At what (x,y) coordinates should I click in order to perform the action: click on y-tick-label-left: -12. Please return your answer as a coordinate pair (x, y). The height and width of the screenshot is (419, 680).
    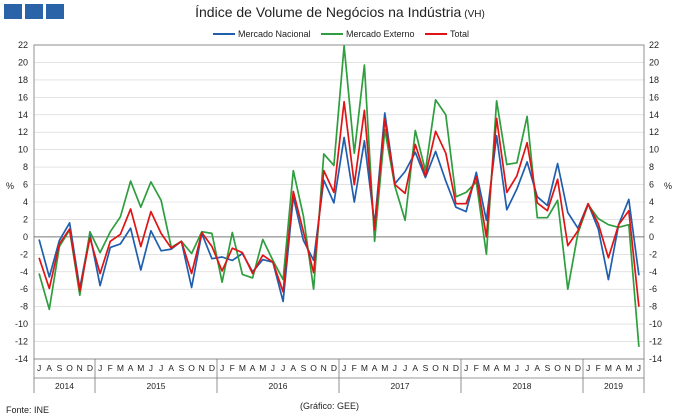
    Looking at the image, I should click on (21, 342).